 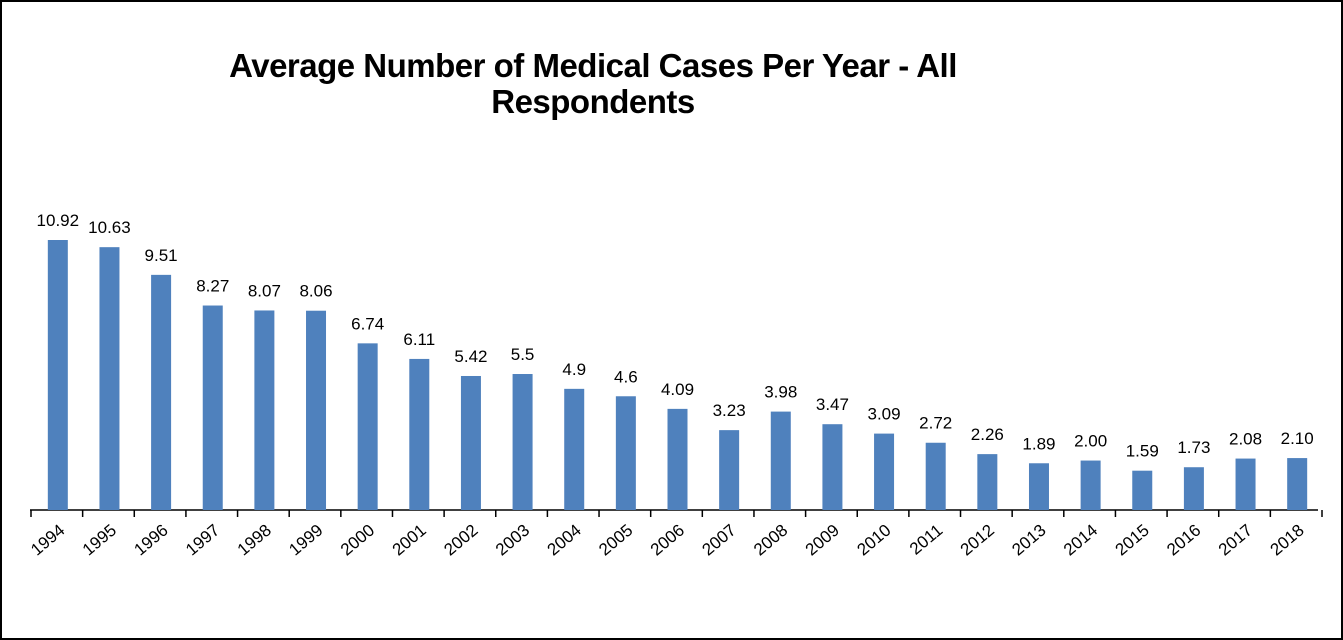 I want to click on data-label: 2.08, so click(x=1245, y=439).